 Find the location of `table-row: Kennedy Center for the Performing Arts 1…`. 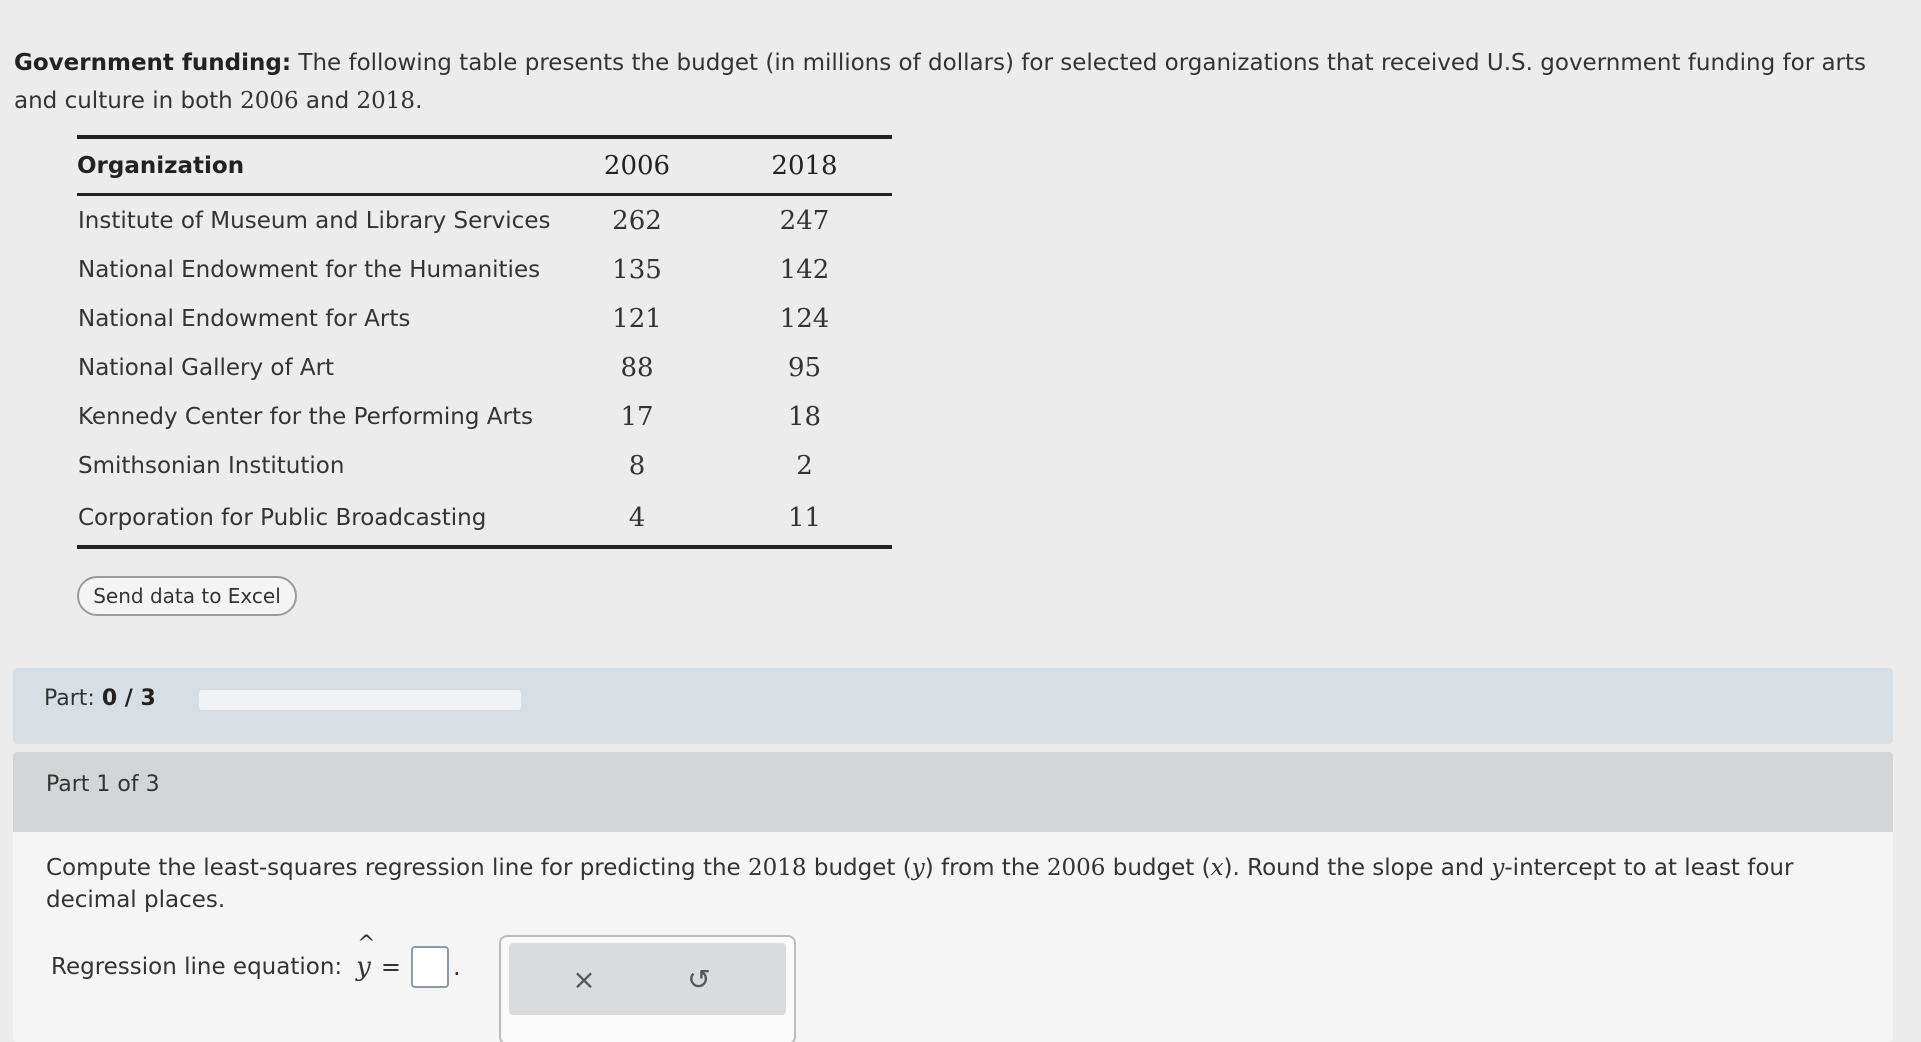

table-row: Kennedy Center for the Performing Arts 1… is located at coordinates (484, 416).